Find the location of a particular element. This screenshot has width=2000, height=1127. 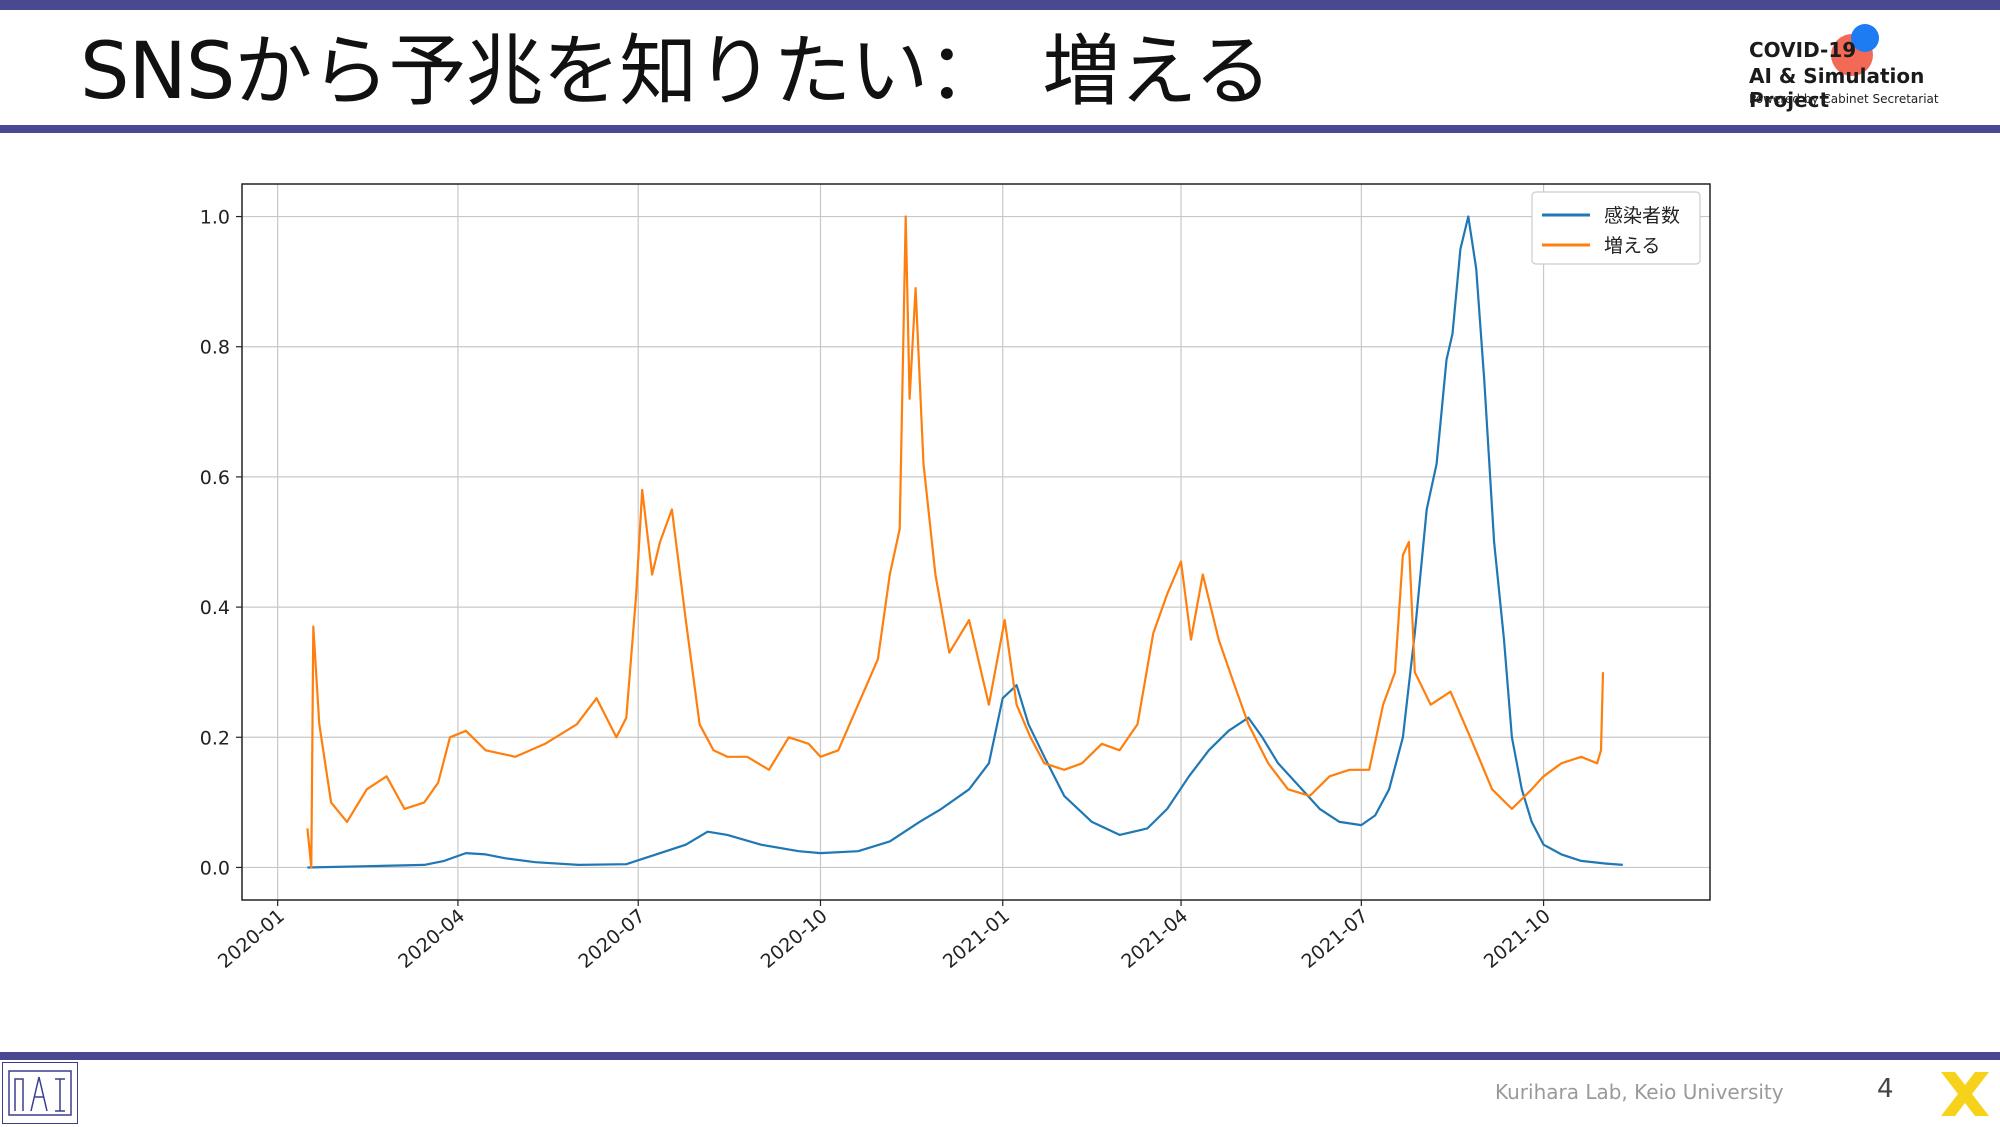

y-tick-label: 0.6 is located at coordinates (215, 478).